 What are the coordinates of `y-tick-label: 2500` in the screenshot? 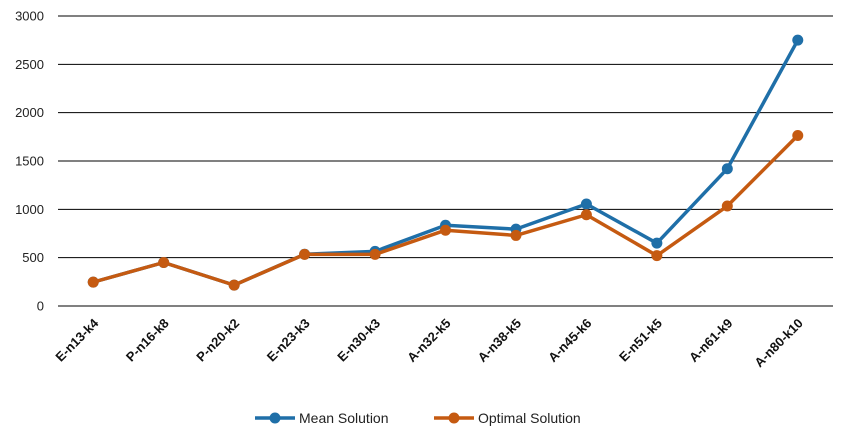 It's located at (29, 64).